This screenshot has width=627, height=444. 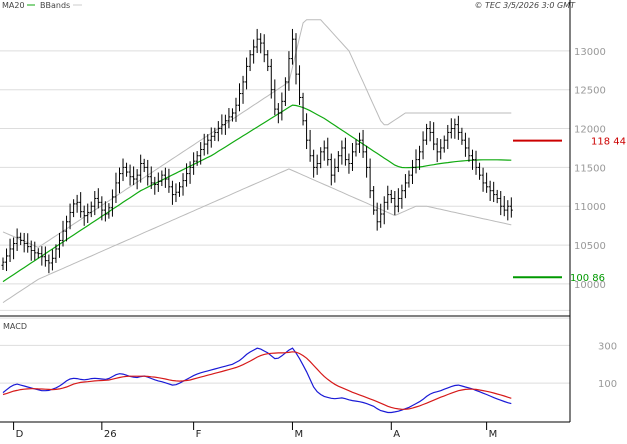 I want to click on macd-grid, so click(x=285, y=364).